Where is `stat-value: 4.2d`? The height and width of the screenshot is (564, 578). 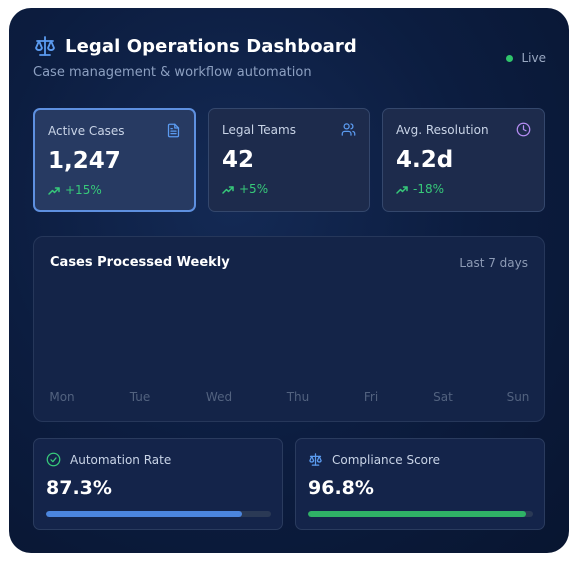
stat-value: 4.2d is located at coordinates (425, 160).